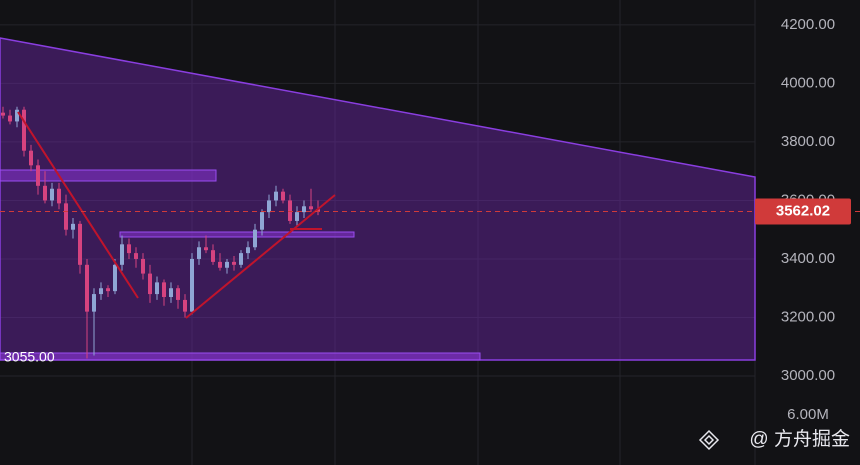 This screenshot has width=860, height=465. What do you see at coordinates (709, 440) in the screenshot?
I see `logo-icon` at bounding box center [709, 440].